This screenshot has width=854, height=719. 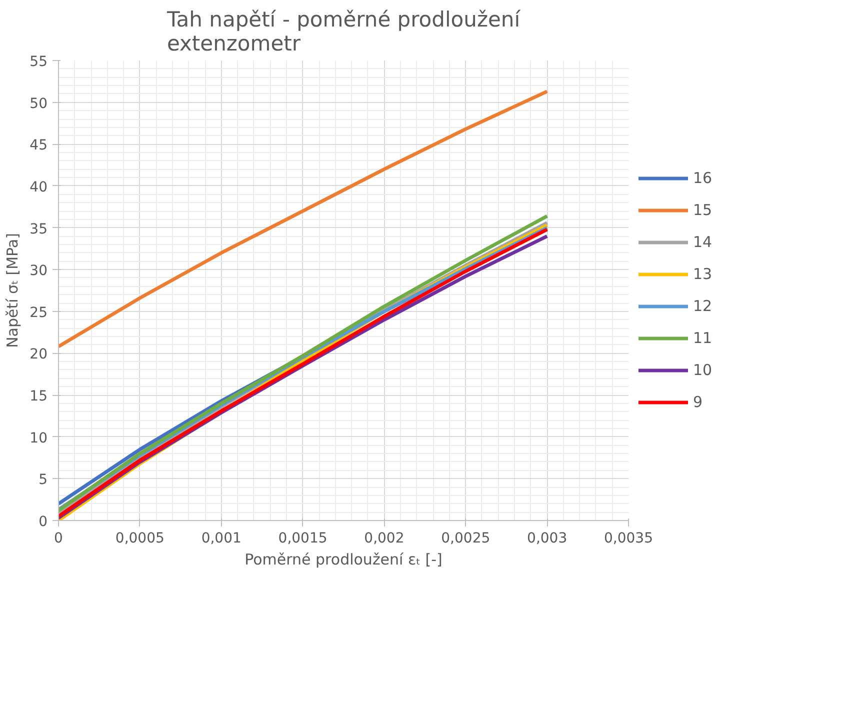 I want to click on chart-title: Tah napětí - poměrné prodloužení extenzometr, so click(x=344, y=32).